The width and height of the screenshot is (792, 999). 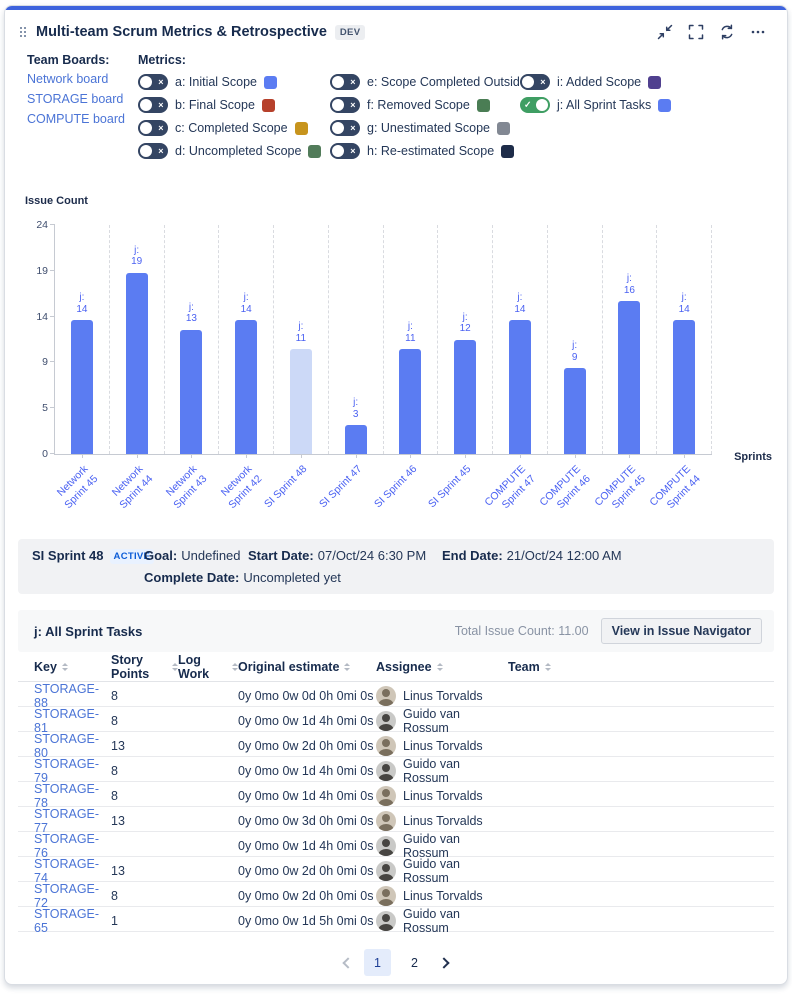 What do you see at coordinates (444, 962) in the screenshot?
I see `next-page-icon` at bounding box center [444, 962].